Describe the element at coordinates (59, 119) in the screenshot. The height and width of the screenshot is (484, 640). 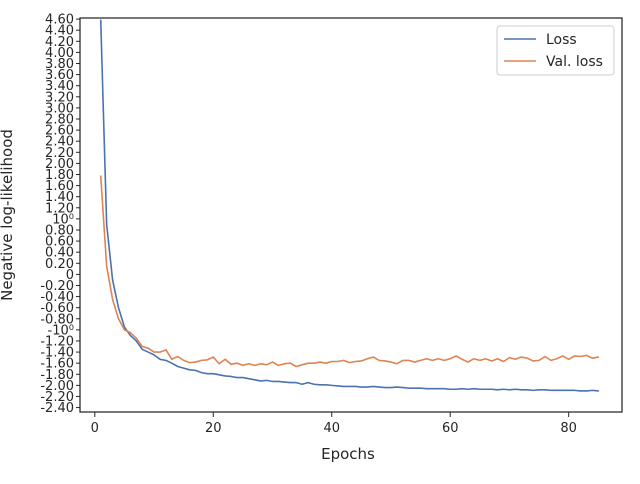
I see `y-tick-label: 2.80` at that location.